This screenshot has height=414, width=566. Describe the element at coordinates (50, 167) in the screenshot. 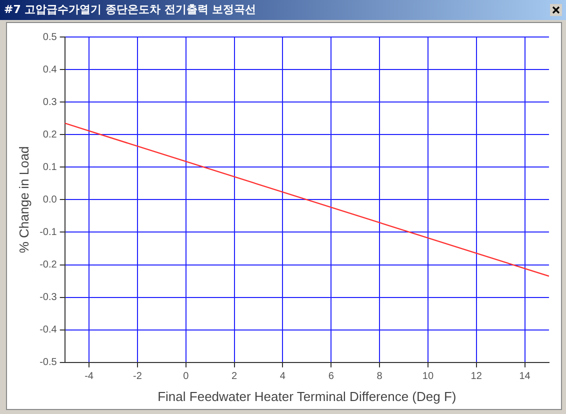

I see `y-tick-label: 0.1` at that location.